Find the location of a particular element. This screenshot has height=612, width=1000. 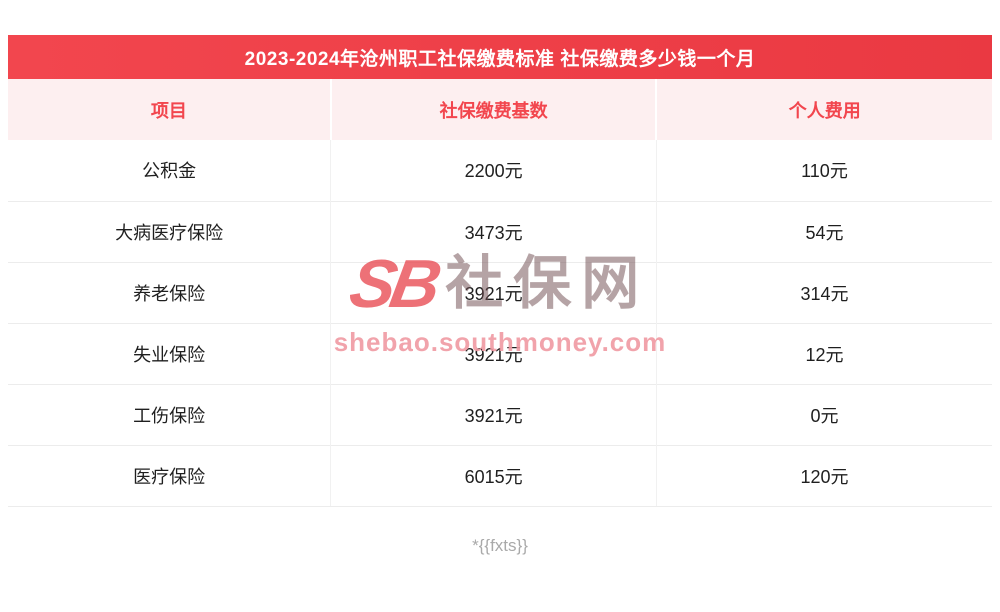

table-row: 养老保险 3921元 314元 is located at coordinates (500, 292).